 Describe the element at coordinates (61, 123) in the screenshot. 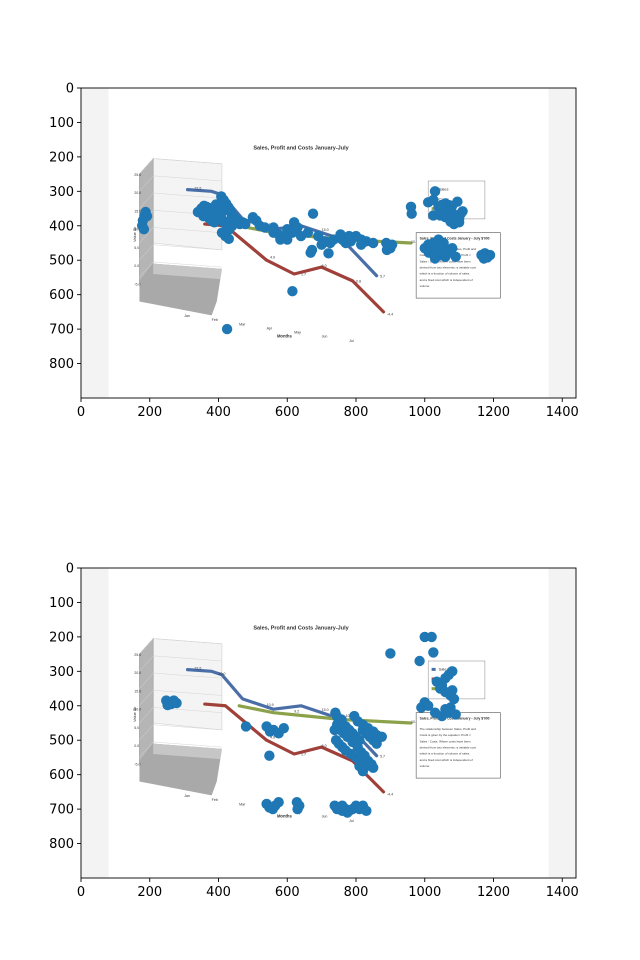

I see `y-tick-label: 100` at that location.